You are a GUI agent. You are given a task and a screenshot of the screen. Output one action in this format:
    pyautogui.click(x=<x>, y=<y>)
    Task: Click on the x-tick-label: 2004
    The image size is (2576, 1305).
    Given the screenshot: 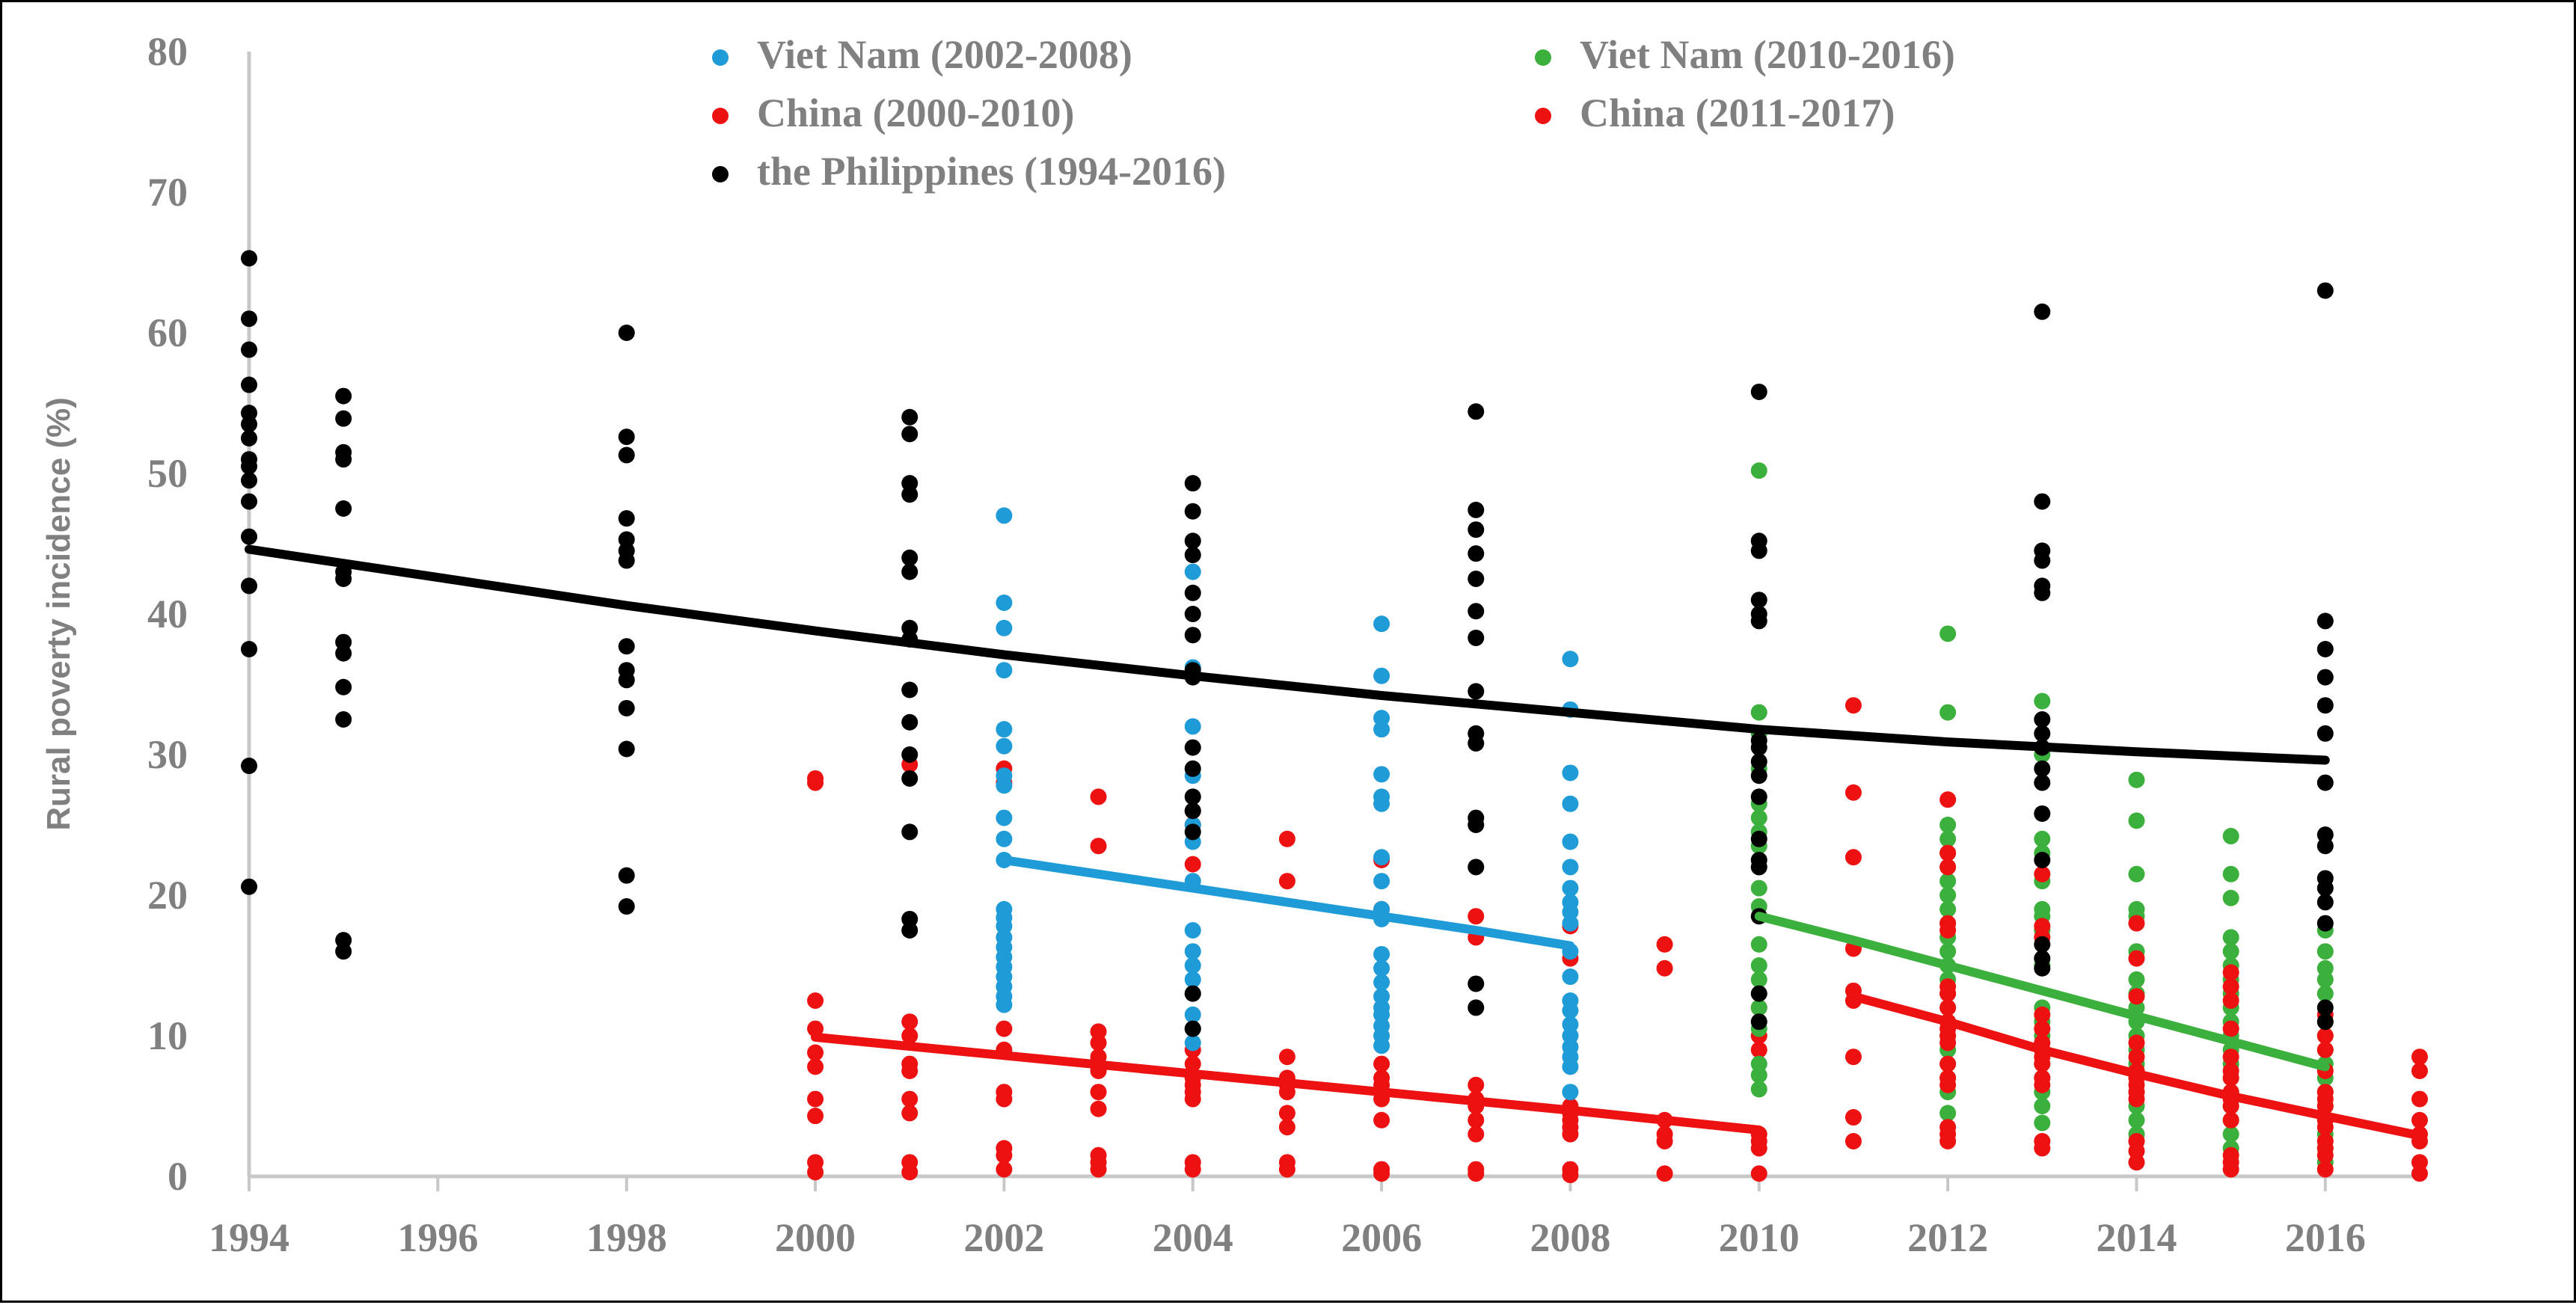 What is the action you would take?
    pyautogui.click(x=1193, y=1237)
    